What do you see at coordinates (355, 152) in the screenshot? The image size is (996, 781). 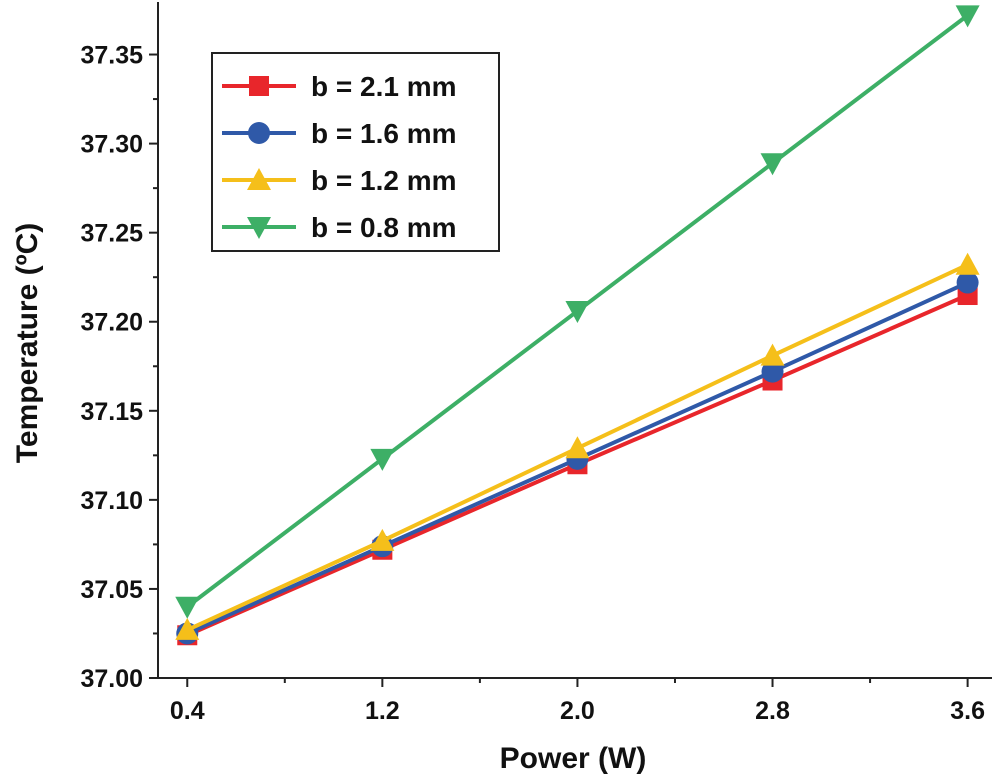 I see `legend: b = 2.1 mm b = 1.6 mm b = 1.2 mm b = 0.8 mm` at bounding box center [355, 152].